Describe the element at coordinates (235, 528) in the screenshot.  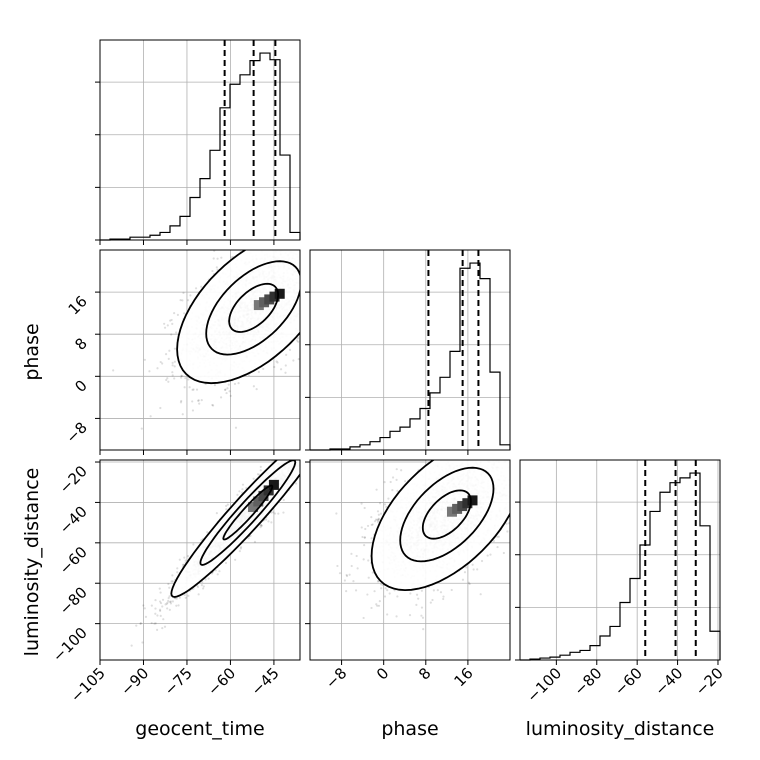
I see `contour-fill` at that location.